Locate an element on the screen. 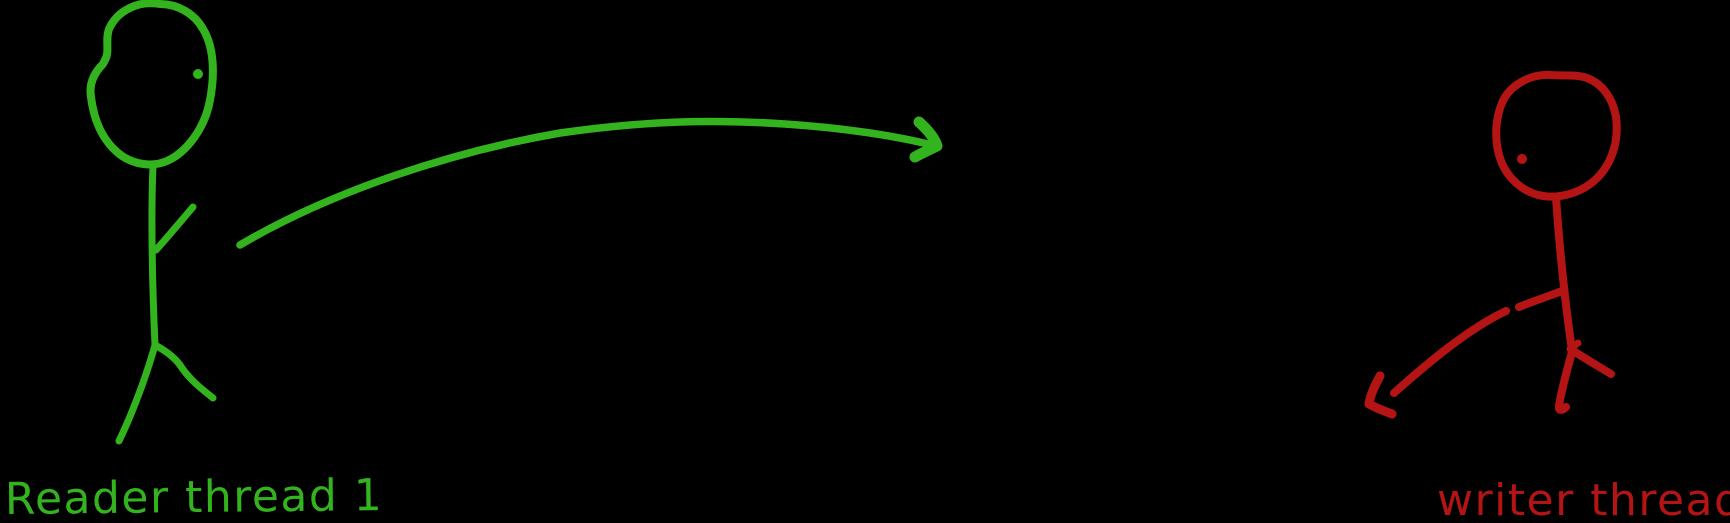 Image resolution: width=1730 pixels, height=523 pixels. red-arrow is located at coordinates (1437, 363).